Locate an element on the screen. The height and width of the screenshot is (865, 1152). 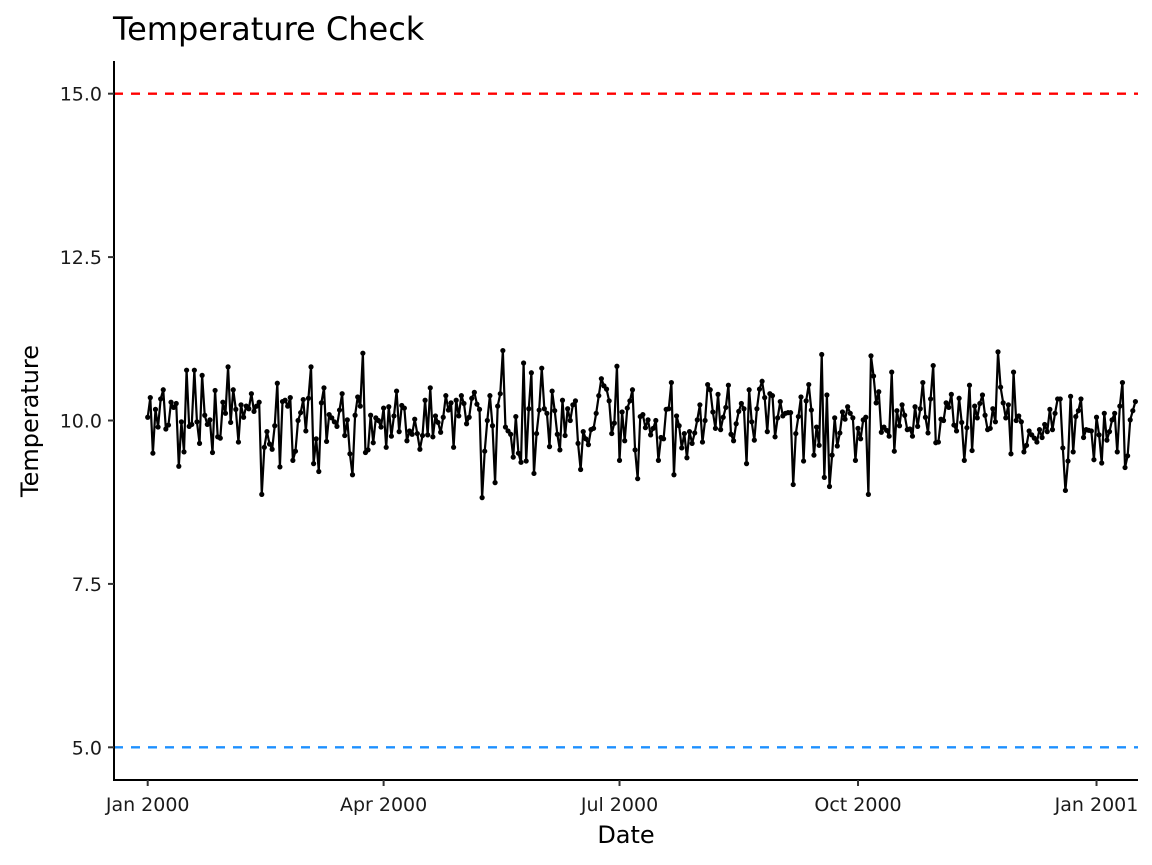
y-tick-label: 12.5 is located at coordinates (81, 258).